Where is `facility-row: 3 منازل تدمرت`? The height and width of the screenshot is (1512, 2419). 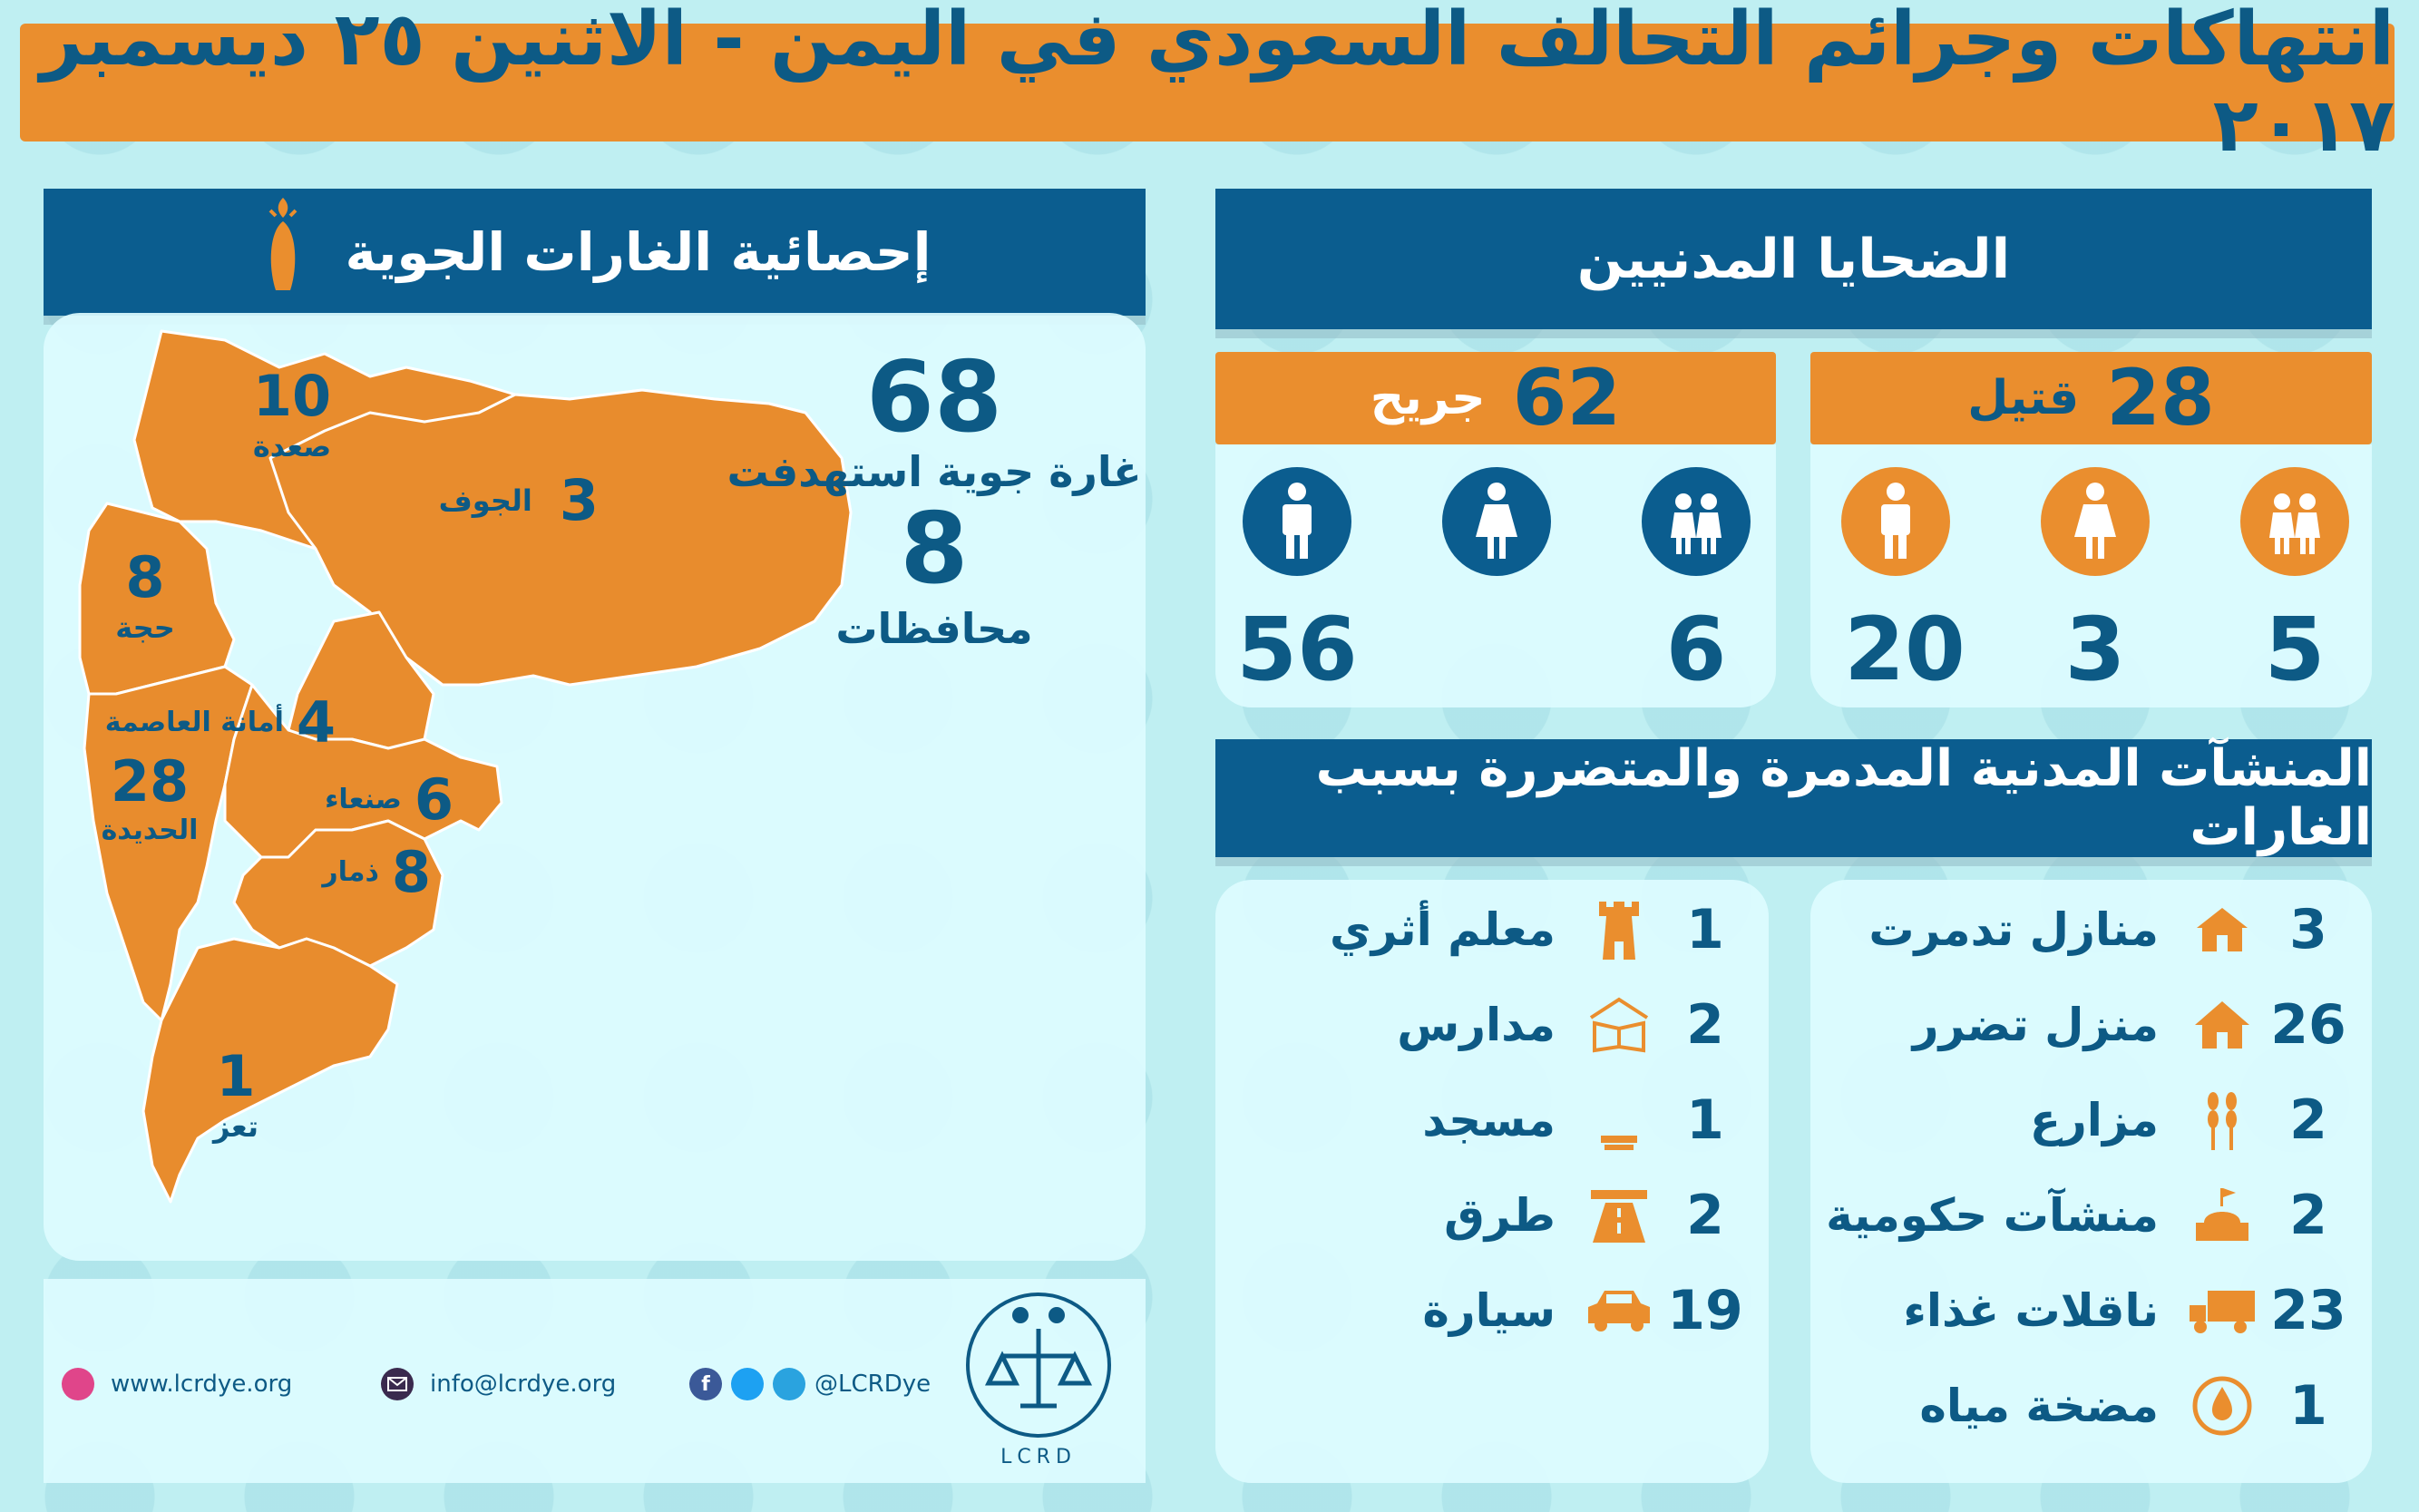 facility-row: 3 منازل تدمرت is located at coordinates (2091, 929).